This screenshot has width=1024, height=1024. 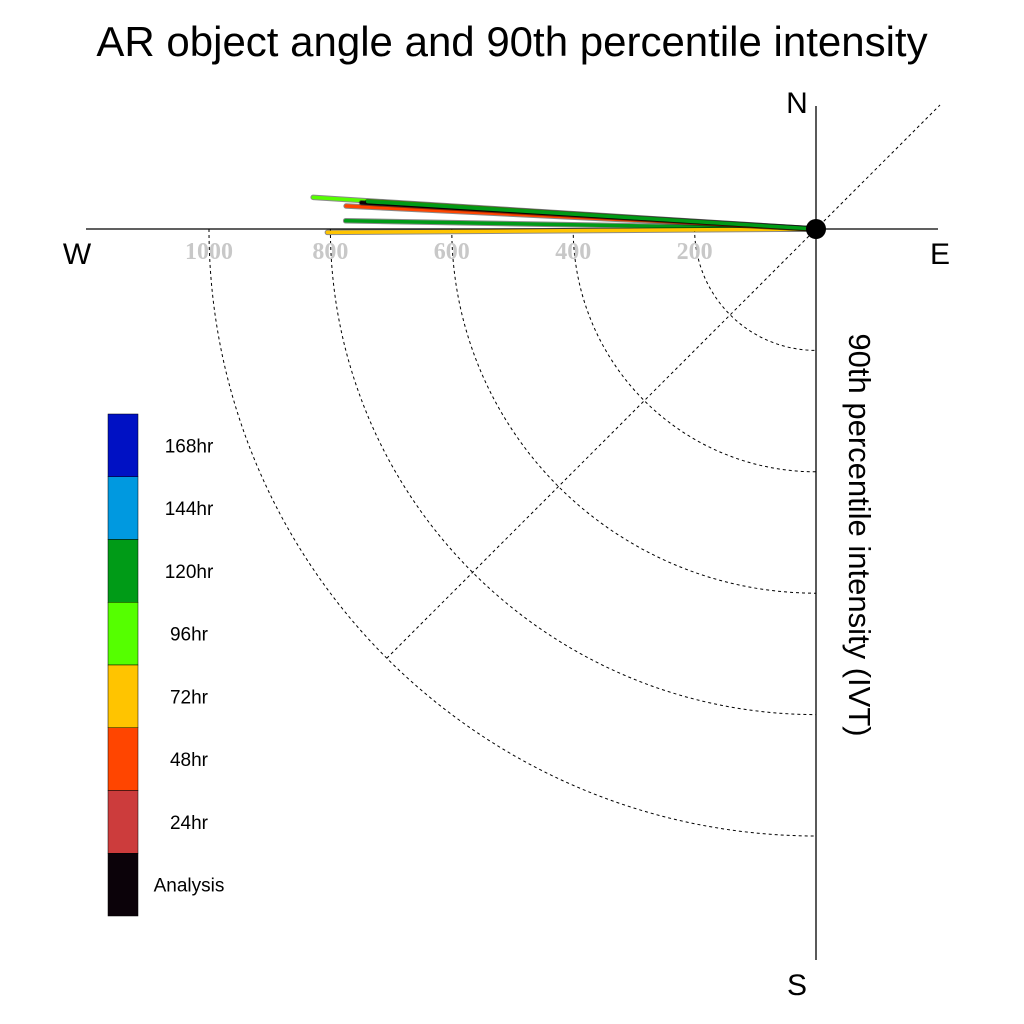 I want to click on series-lines, so click(x=564, y=215).